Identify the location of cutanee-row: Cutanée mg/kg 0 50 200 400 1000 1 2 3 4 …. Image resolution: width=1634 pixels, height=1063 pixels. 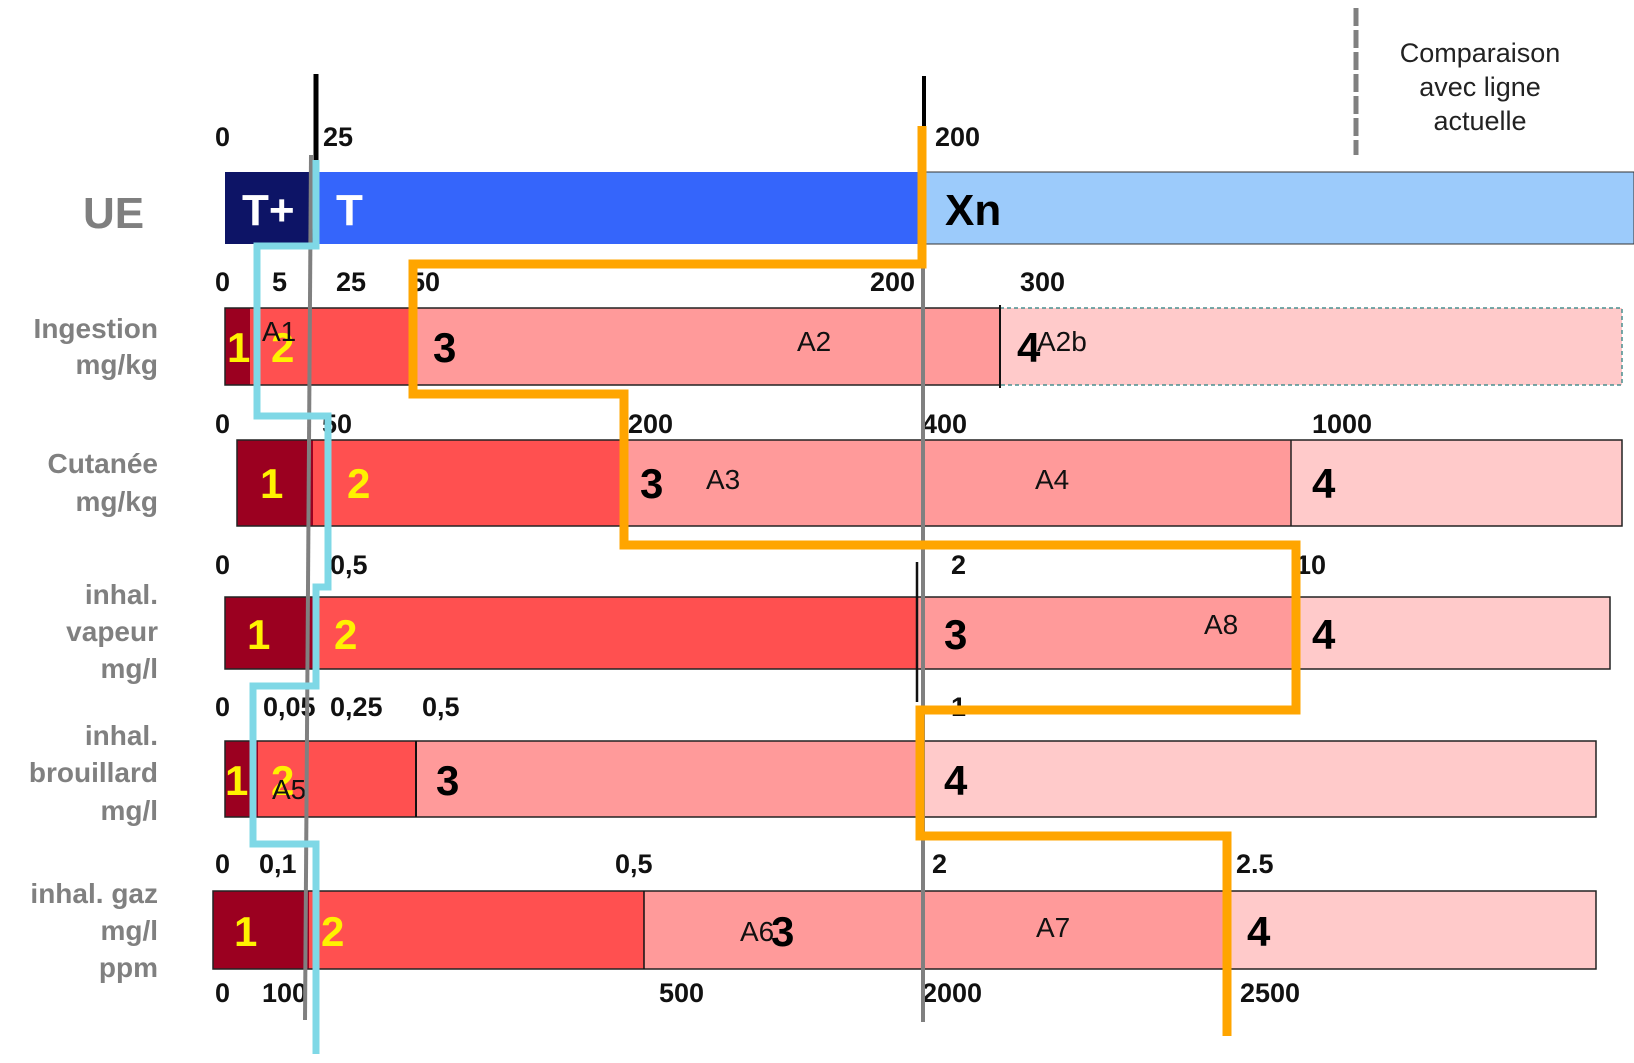
(835, 468).